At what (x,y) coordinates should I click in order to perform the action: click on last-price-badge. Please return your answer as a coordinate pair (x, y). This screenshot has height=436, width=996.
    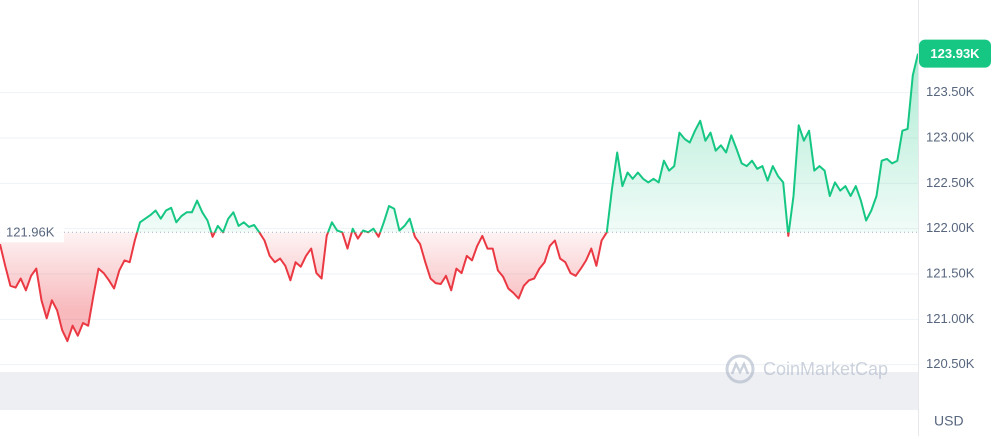
    Looking at the image, I should click on (955, 53).